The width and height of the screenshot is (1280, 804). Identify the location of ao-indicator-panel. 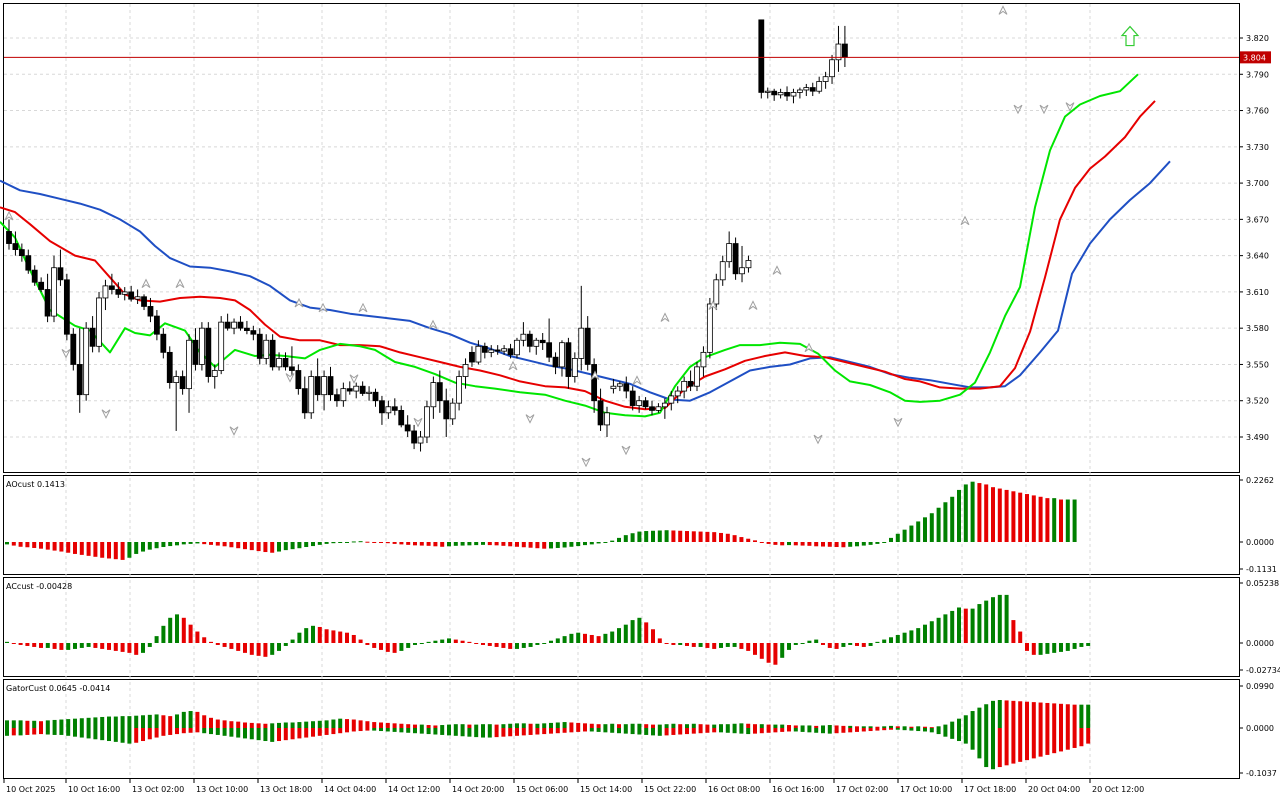
(541, 520).